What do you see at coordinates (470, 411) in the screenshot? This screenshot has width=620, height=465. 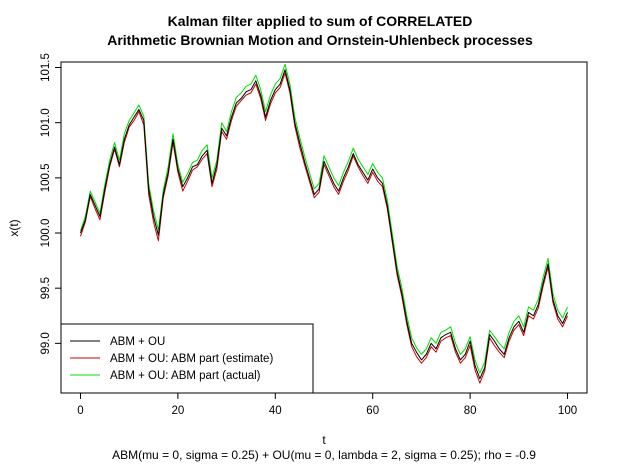 I see `x-tick-label: 80` at bounding box center [470, 411].